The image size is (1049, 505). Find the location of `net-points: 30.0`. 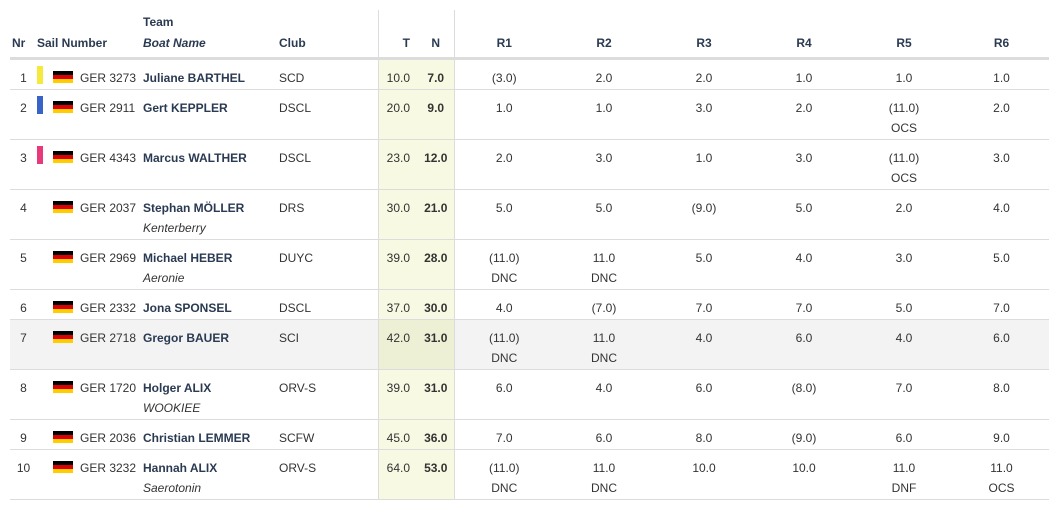

net-points: 30.0 is located at coordinates (436, 308).